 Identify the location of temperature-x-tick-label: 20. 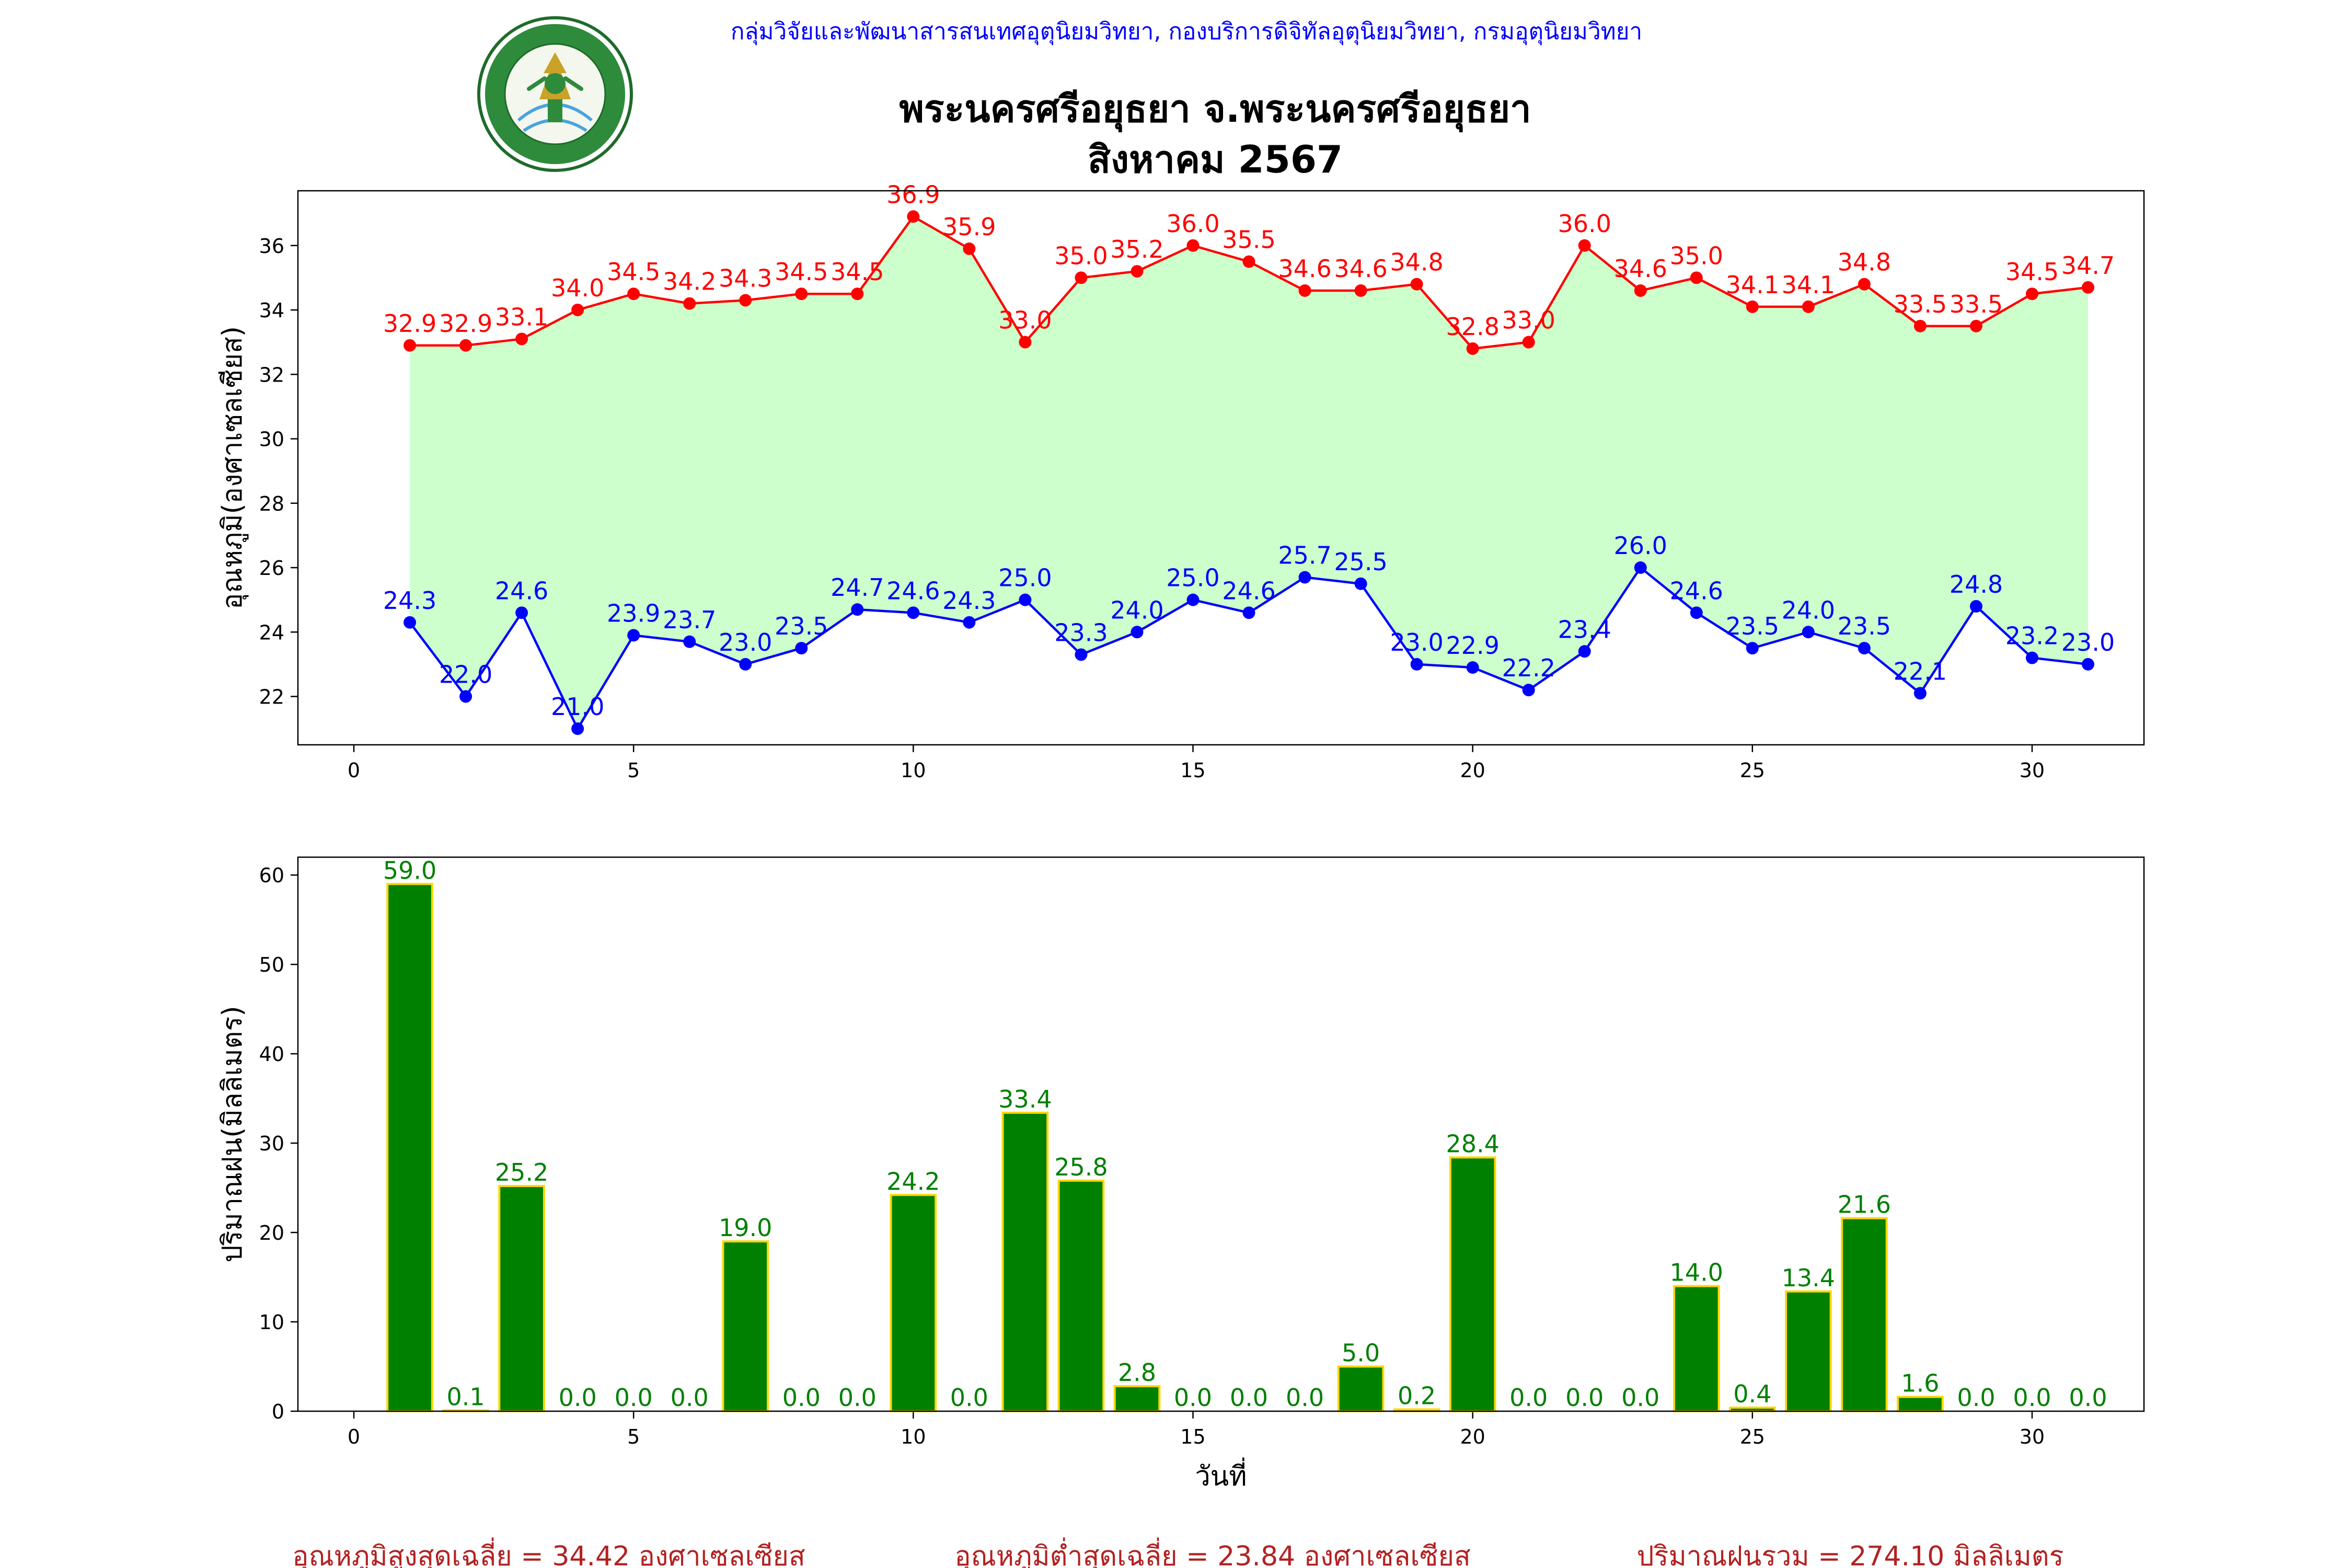
(1472, 770).